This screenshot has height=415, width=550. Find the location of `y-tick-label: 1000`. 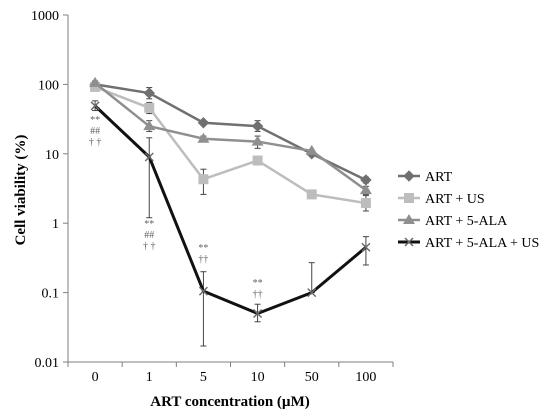

y-tick-label: 1000 is located at coordinates (45, 16).